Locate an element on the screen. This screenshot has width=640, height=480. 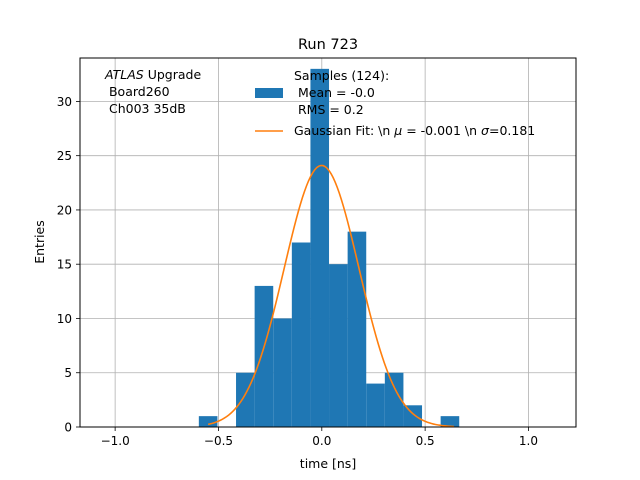
legend-samples-line1: Samples (124): is located at coordinates (341, 75).